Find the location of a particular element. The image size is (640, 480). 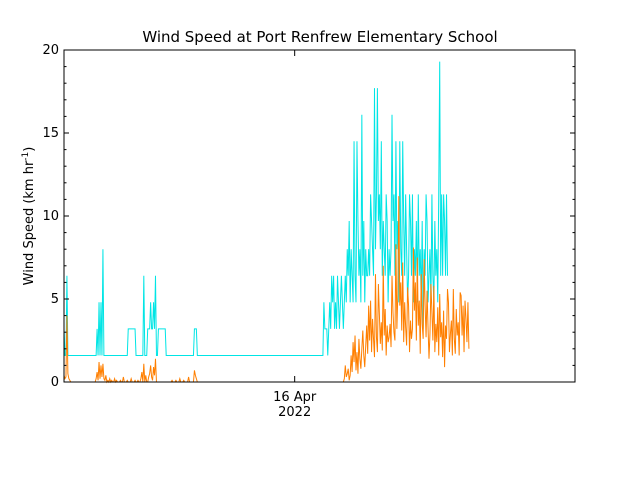

y-tick-label: 0 is located at coordinates (55, 382).